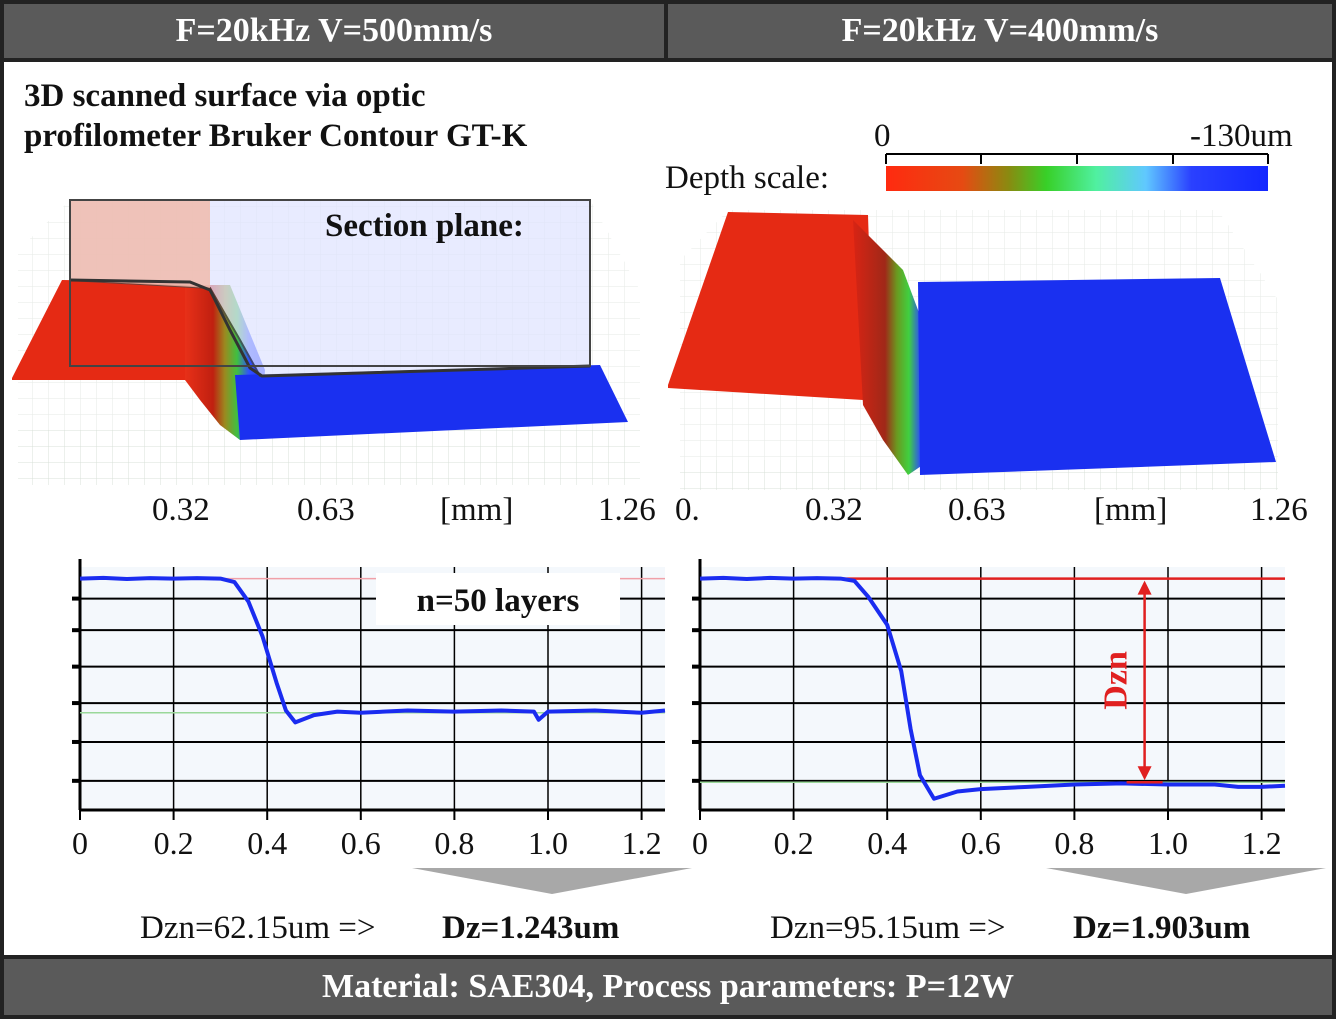 The image size is (1336, 1019). I want to click on depth-scale-label: Depth scale:, so click(747, 178).